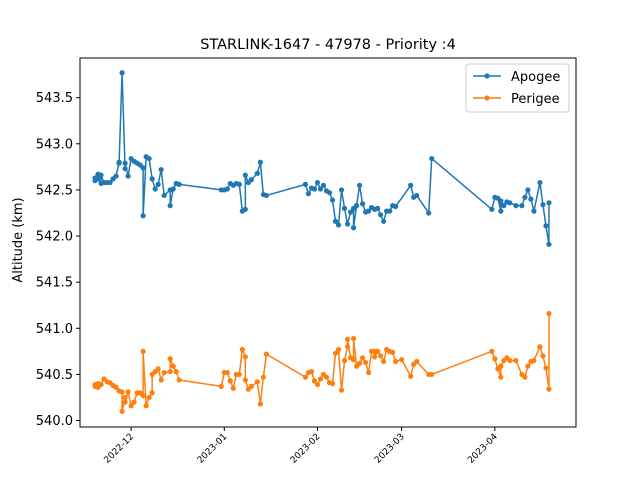 The height and width of the screenshot is (480, 640). I want to click on y-tick-label: 541.0, so click(54, 329).